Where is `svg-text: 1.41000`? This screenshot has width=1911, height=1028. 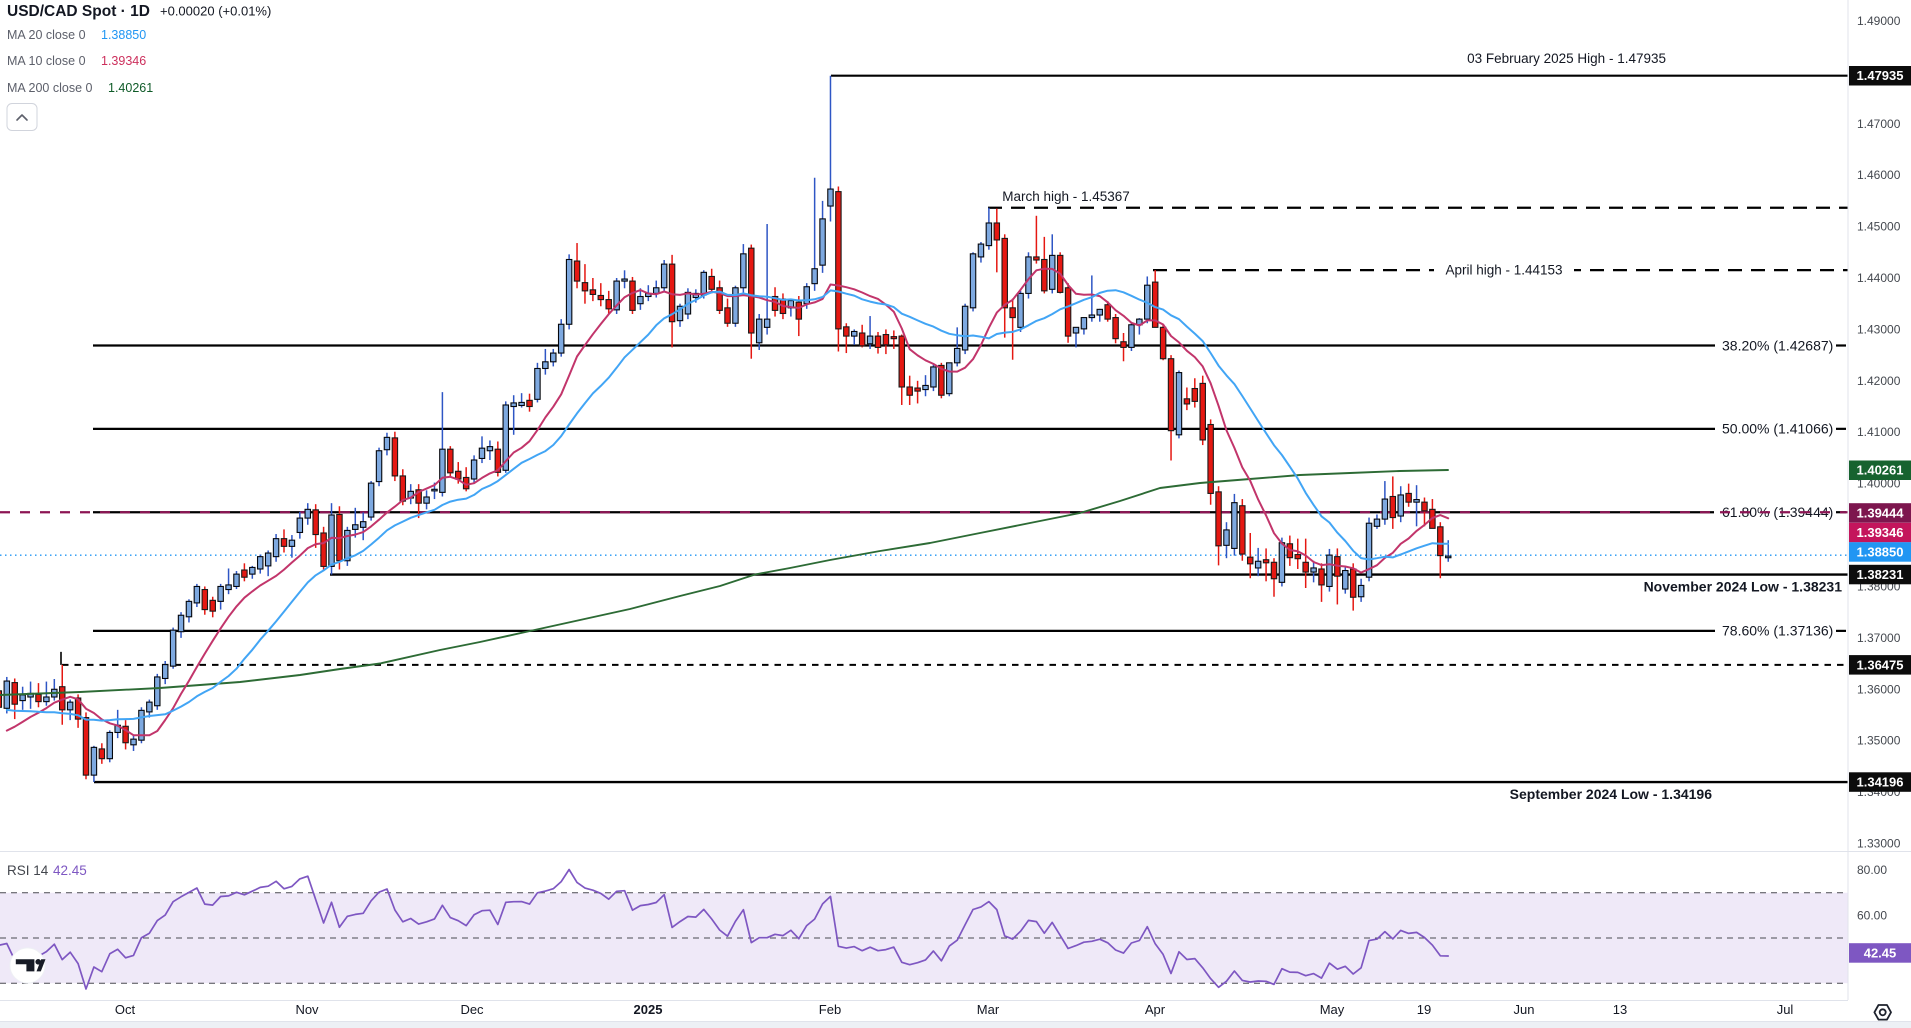
svg-text: 1.41000 is located at coordinates (1879, 432).